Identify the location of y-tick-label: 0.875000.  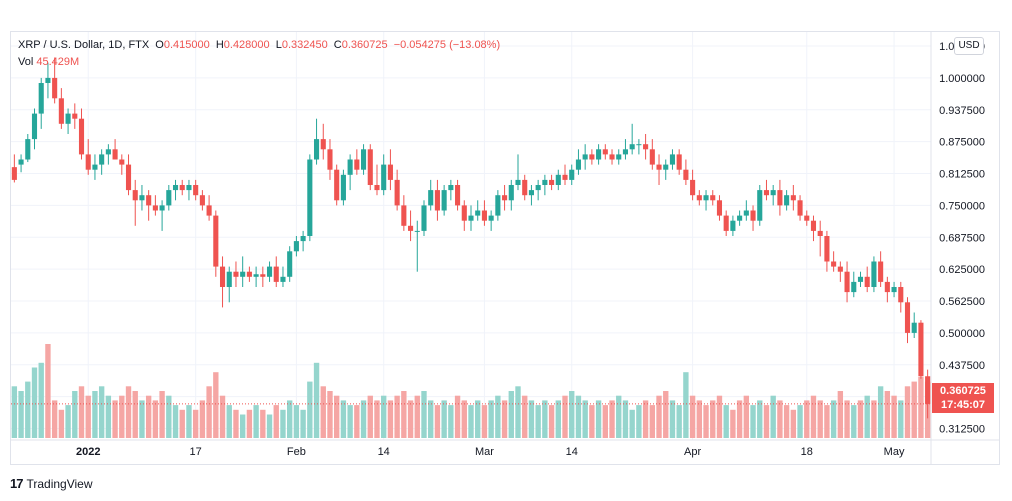
(962, 143).